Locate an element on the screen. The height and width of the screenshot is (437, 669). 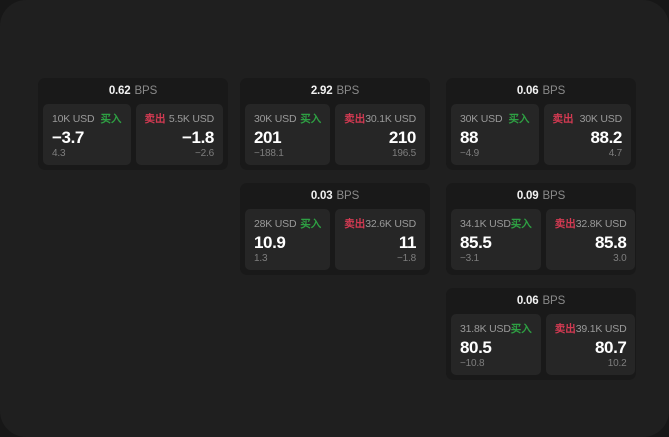
buy-panel-header: 31.8K USD 买入 is located at coordinates (496, 328).